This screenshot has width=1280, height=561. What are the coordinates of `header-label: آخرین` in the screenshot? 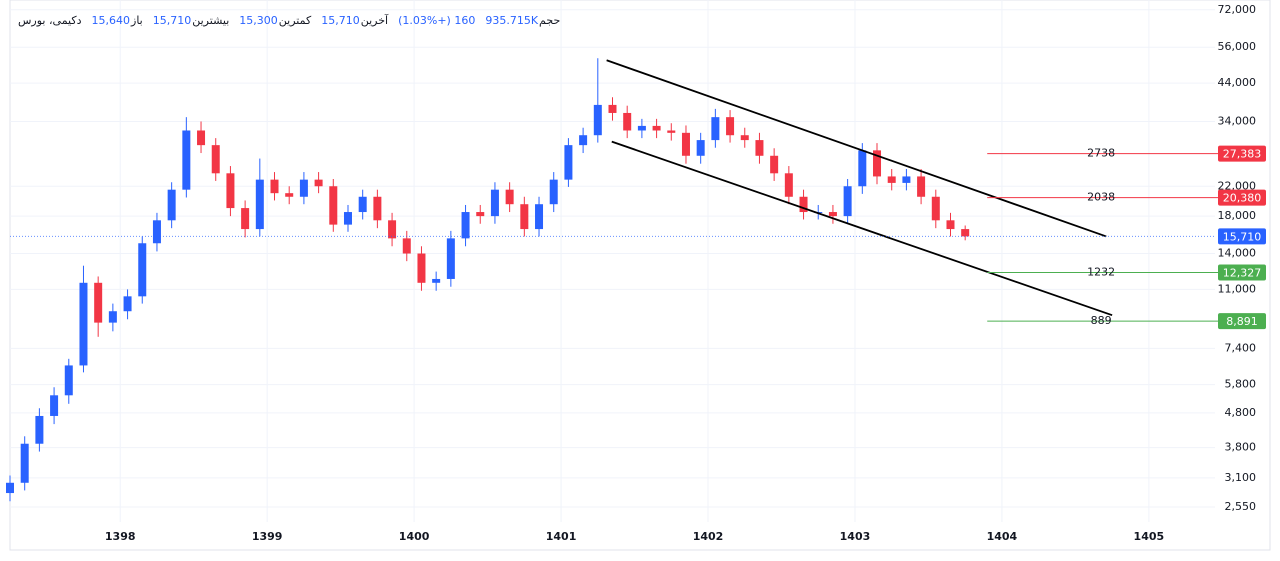 It's located at (374, 20).